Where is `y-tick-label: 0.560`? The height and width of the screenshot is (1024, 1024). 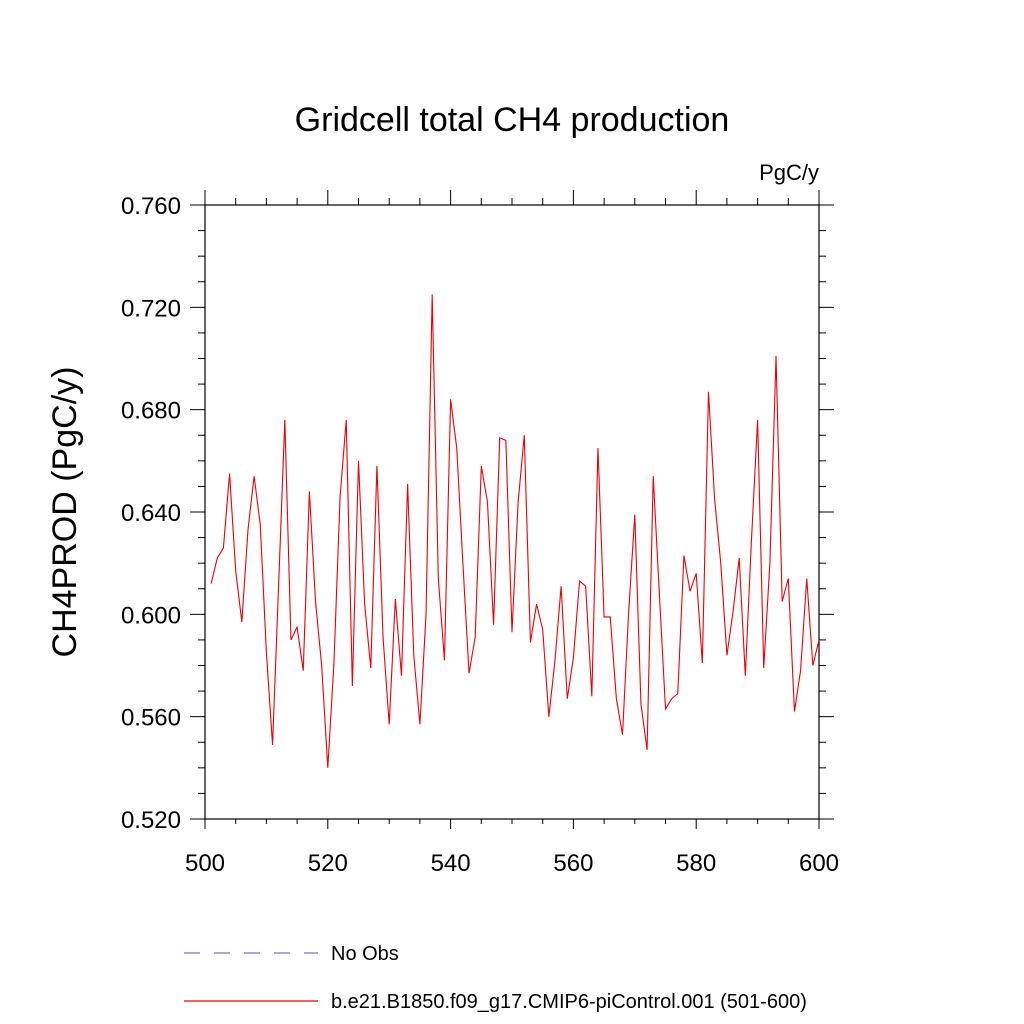
y-tick-label: 0.560 is located at coordinates (151, 718).